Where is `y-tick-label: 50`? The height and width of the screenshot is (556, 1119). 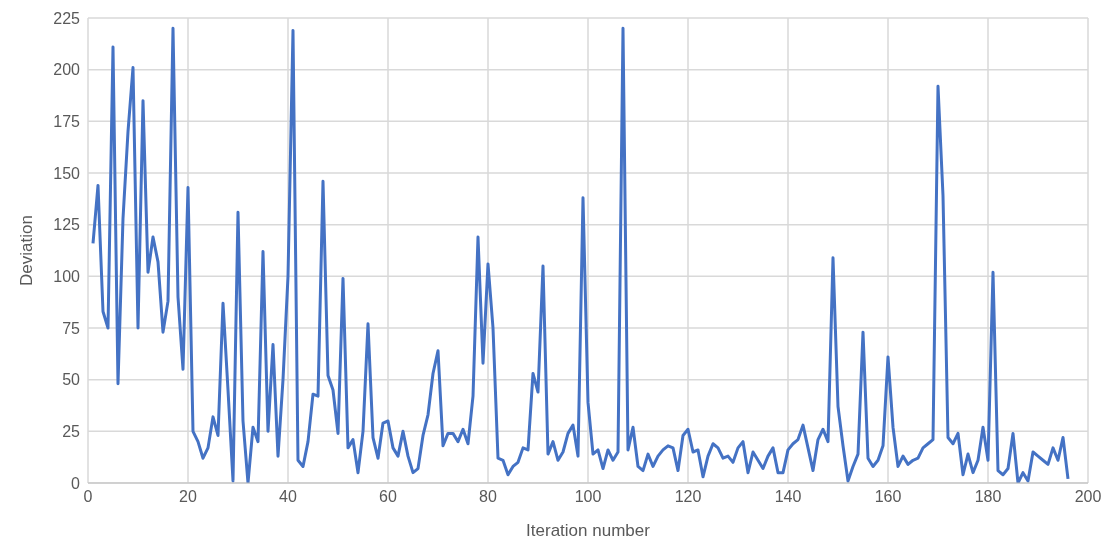
y-tick-label: 50 is located at coordinates (71, 380).